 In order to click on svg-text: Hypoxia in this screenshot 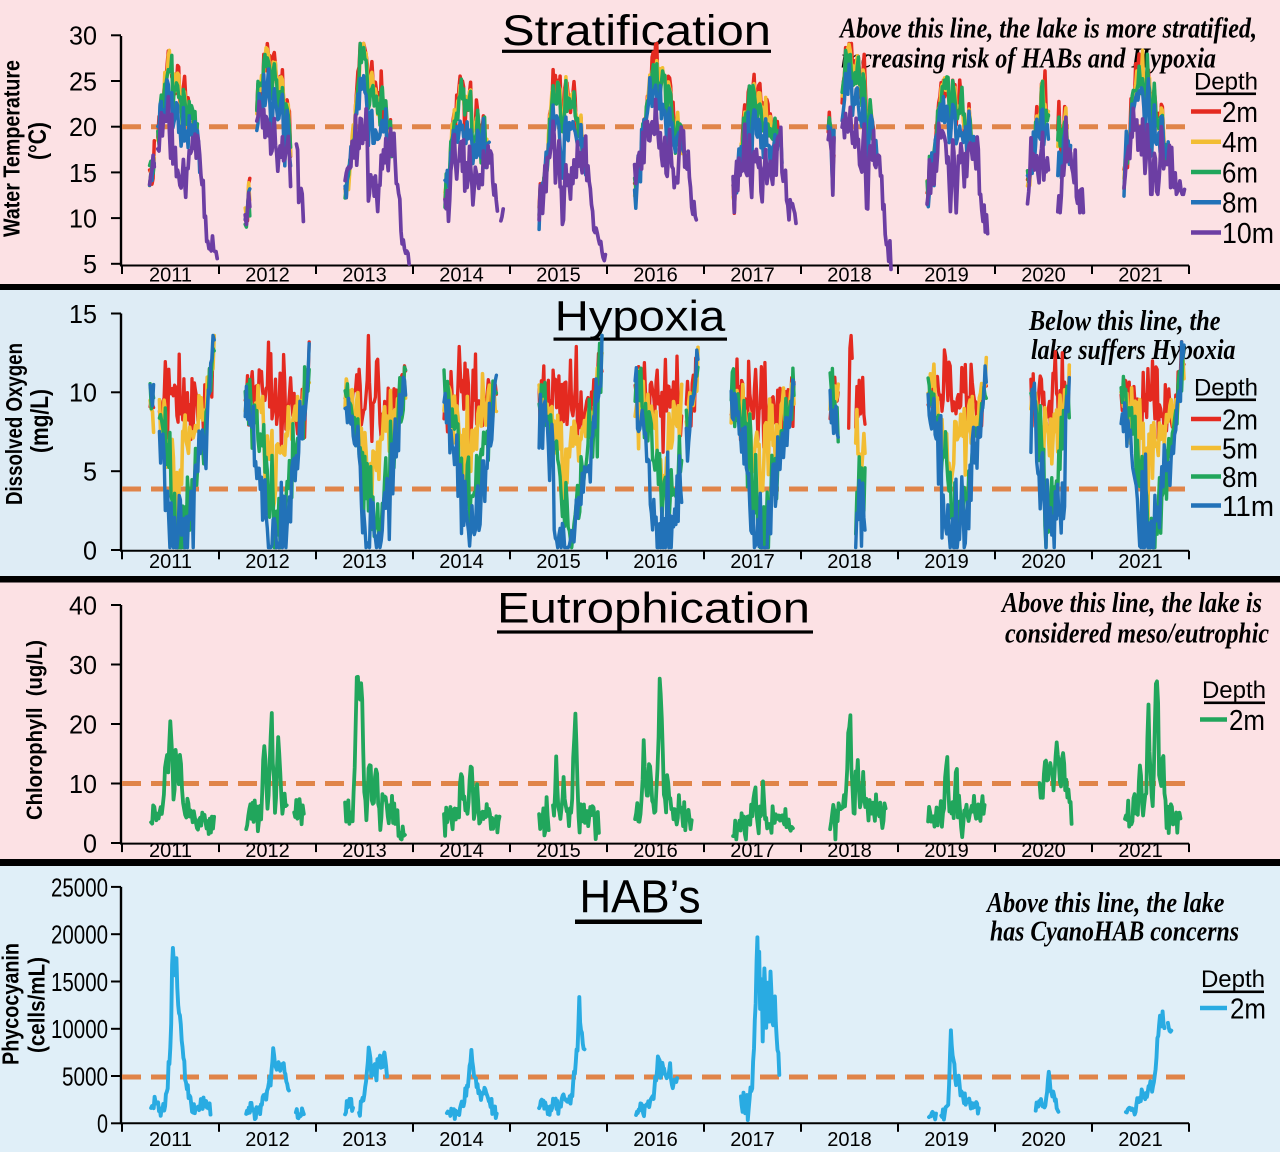, I will do `click(640, 317)`.